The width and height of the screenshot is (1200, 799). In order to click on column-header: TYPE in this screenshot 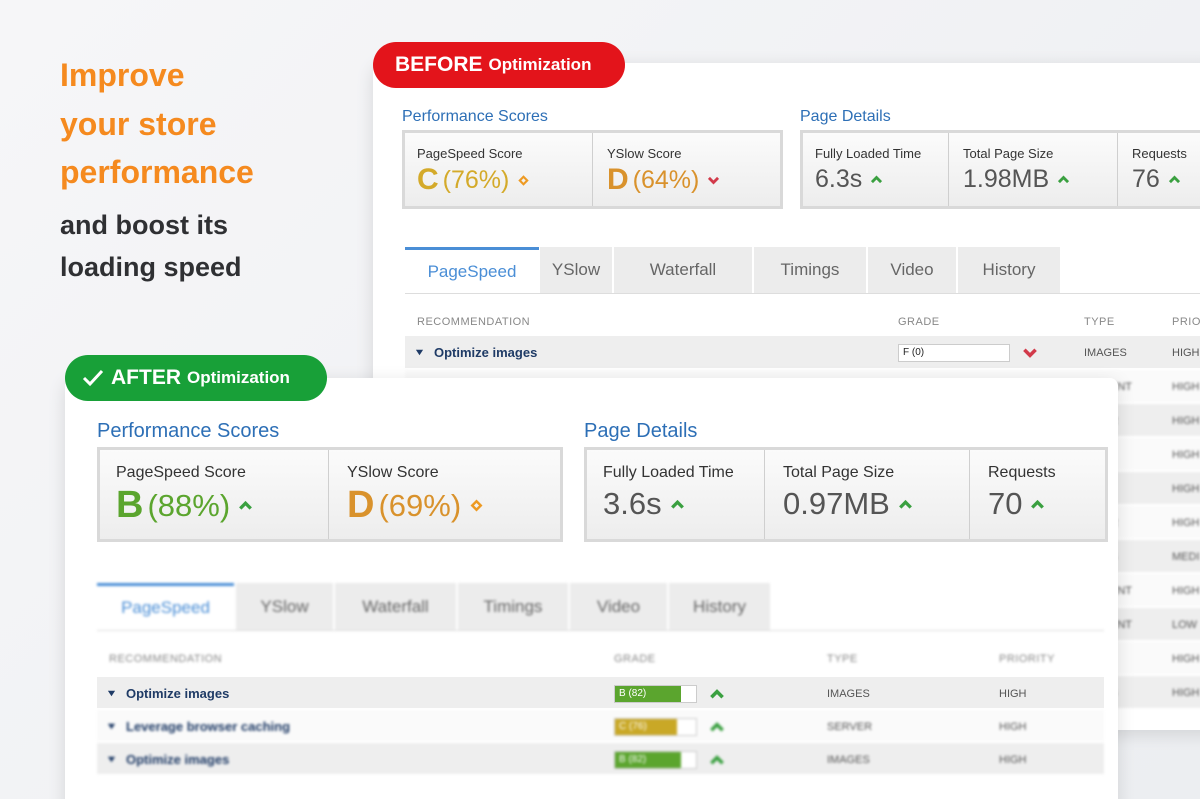, I will do `click(842, 659)`.